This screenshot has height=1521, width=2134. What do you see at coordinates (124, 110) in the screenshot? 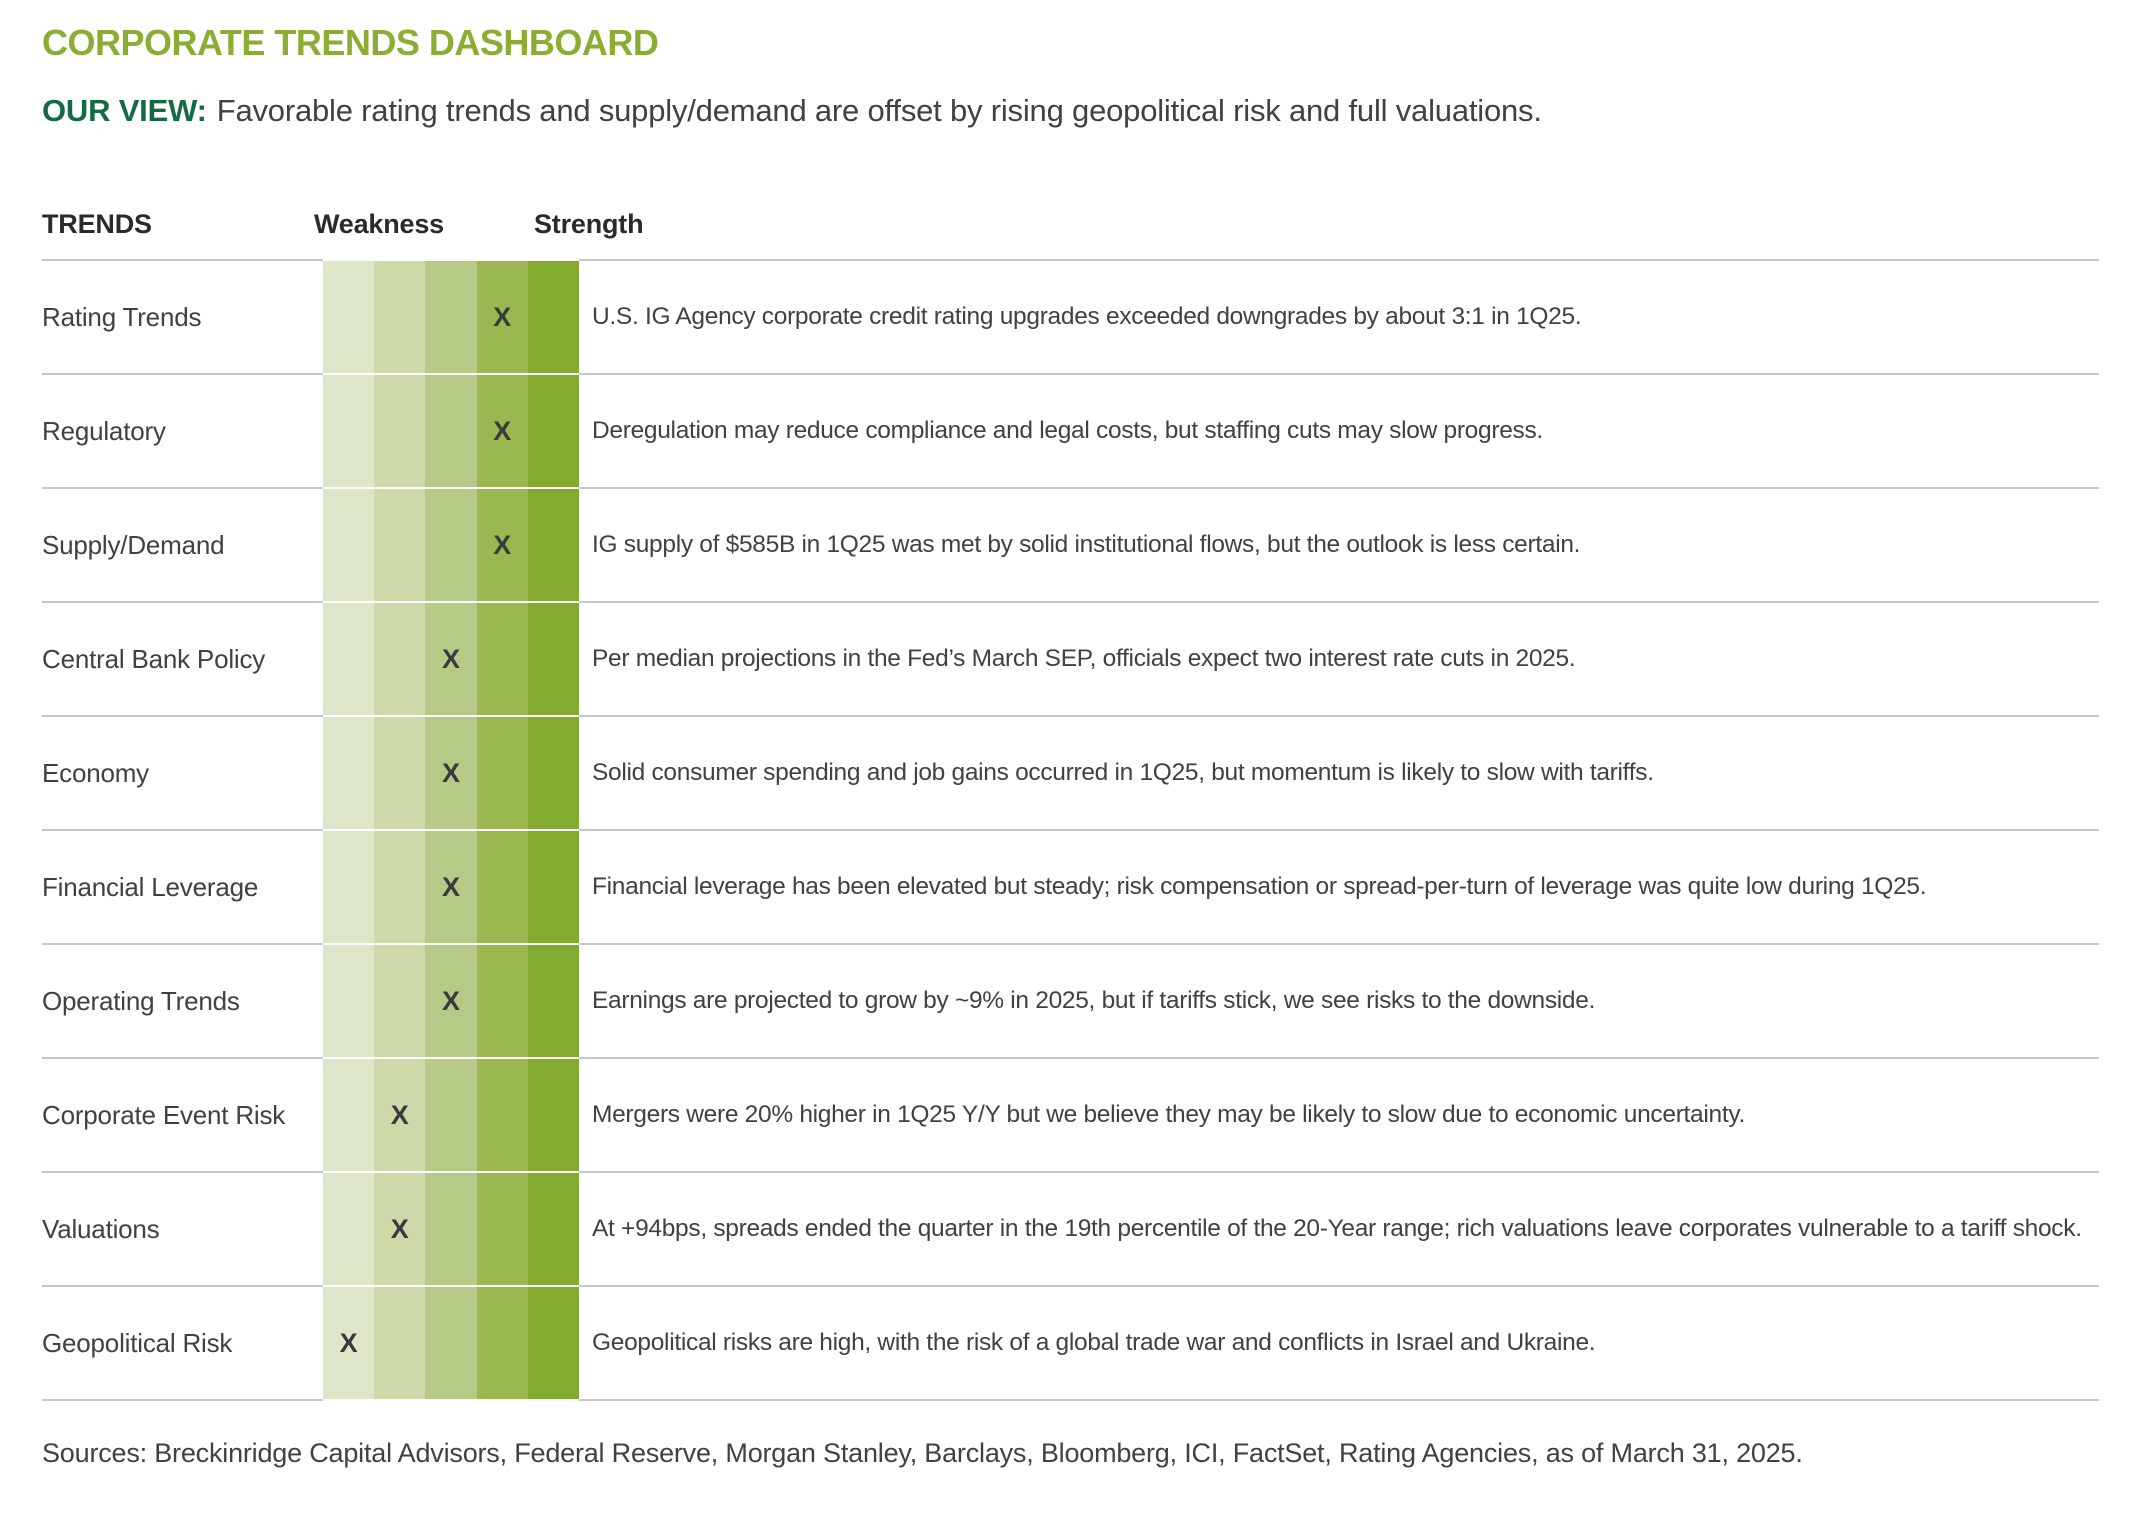
I see `our-view-label: OUR VIEW:` at bounding box center [124, 110].